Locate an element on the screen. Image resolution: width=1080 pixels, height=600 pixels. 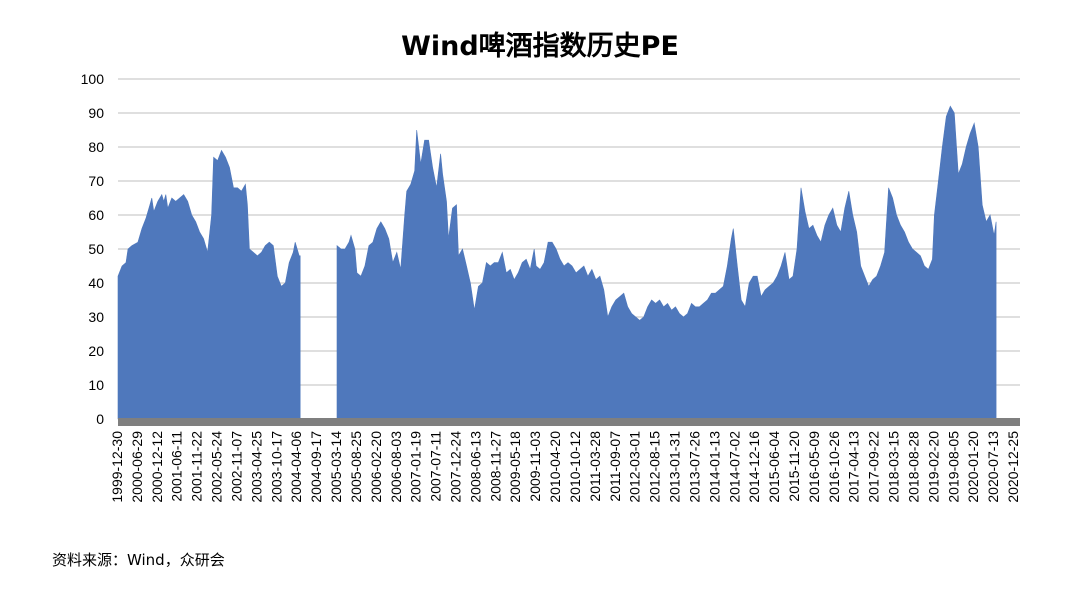
y-tick-label: 70 is located at coordinates (96, 181).